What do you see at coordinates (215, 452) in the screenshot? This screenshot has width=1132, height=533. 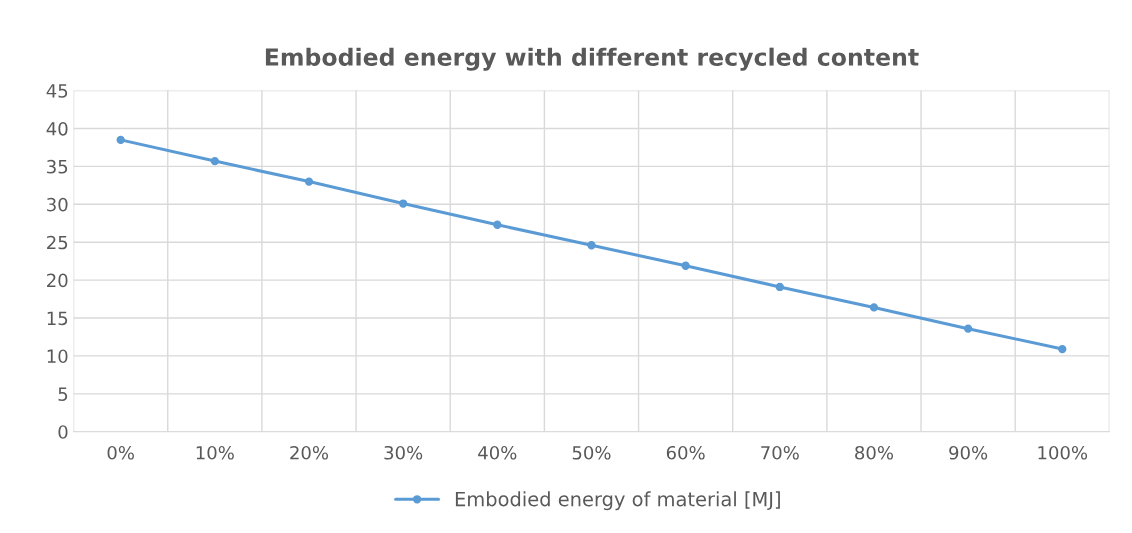 I see `x-tick-label: 10%` at bounding box center [215, 452].